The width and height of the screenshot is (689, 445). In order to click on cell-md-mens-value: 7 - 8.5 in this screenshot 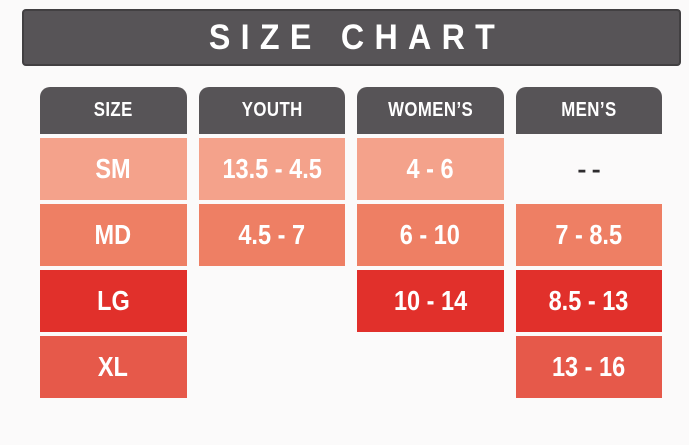, I will do `click(589, 234)`.